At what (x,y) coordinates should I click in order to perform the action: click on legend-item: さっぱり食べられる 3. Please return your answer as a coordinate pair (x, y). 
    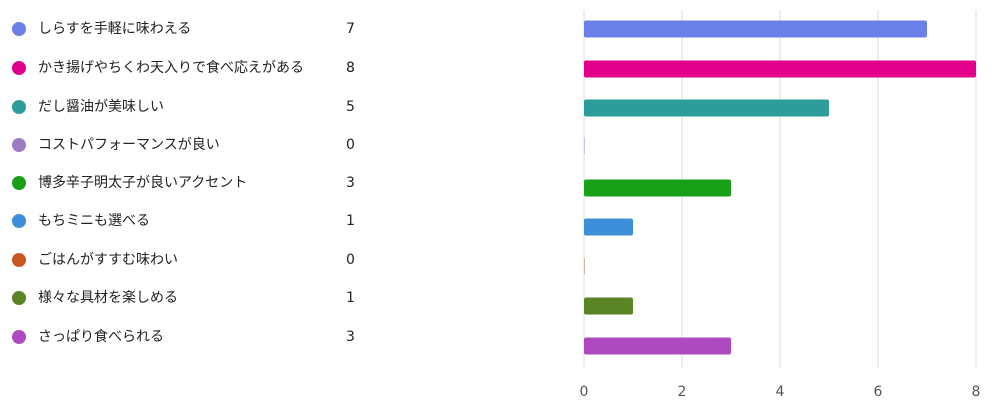
    Looking at the image, I should click on (190, 337).